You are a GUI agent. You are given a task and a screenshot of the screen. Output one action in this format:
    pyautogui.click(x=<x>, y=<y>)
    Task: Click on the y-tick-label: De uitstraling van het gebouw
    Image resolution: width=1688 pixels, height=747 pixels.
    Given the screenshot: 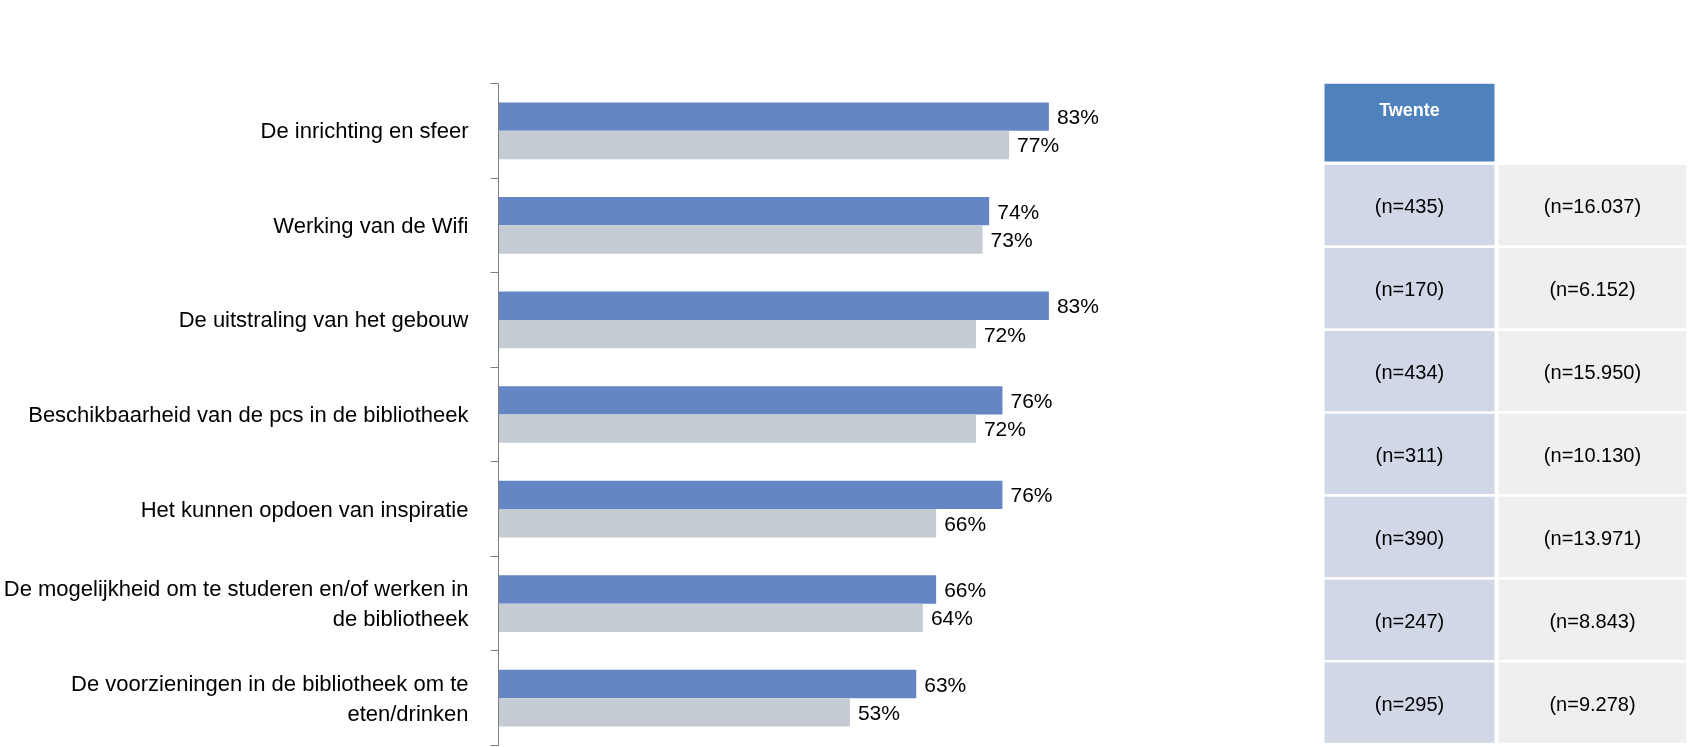 What is the action you would take?
    pyautogui.click(x=323, y=320)
    